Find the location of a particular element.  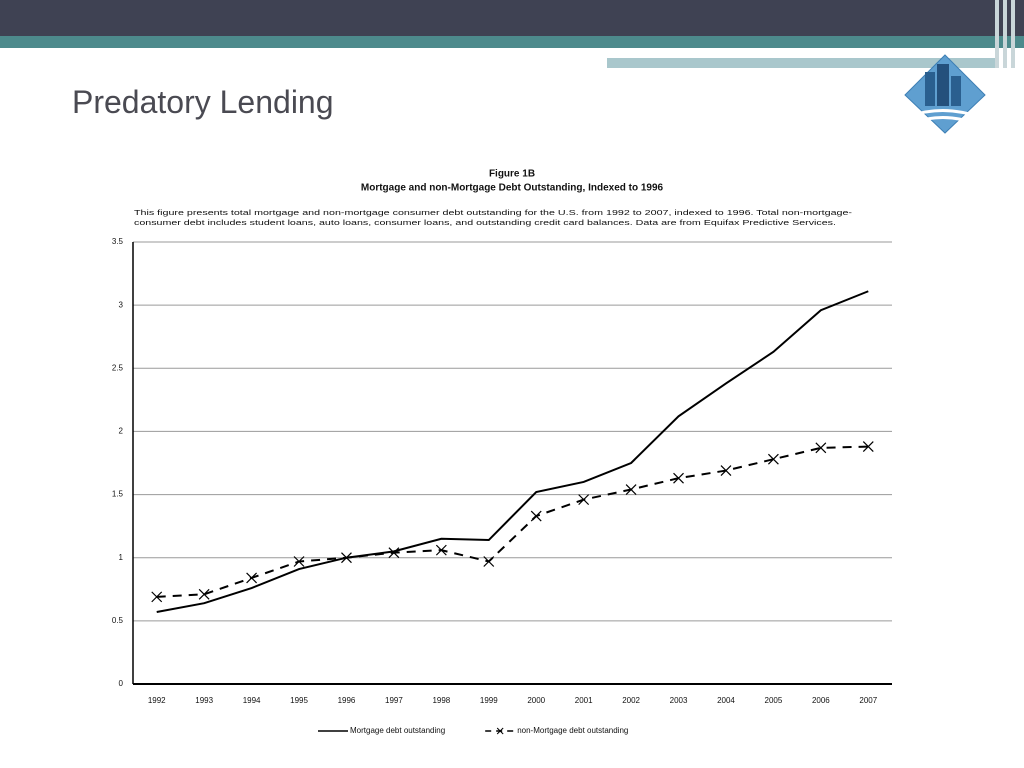

x-tick-label: 2004 is located at coordinates (726, 700).